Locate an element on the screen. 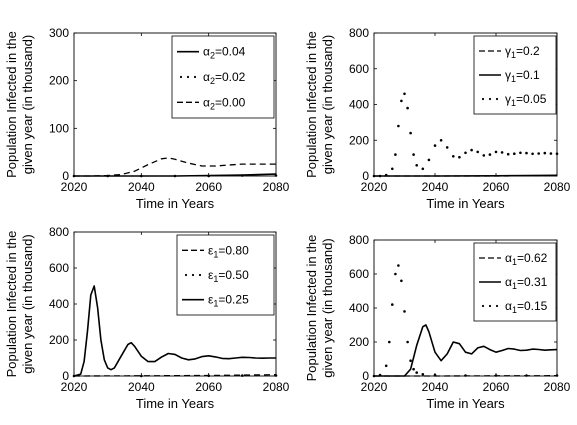 This screenshot has width=577, height=425. legend-entry-label: ε1=0.50 is located at coordinates (228, 276).